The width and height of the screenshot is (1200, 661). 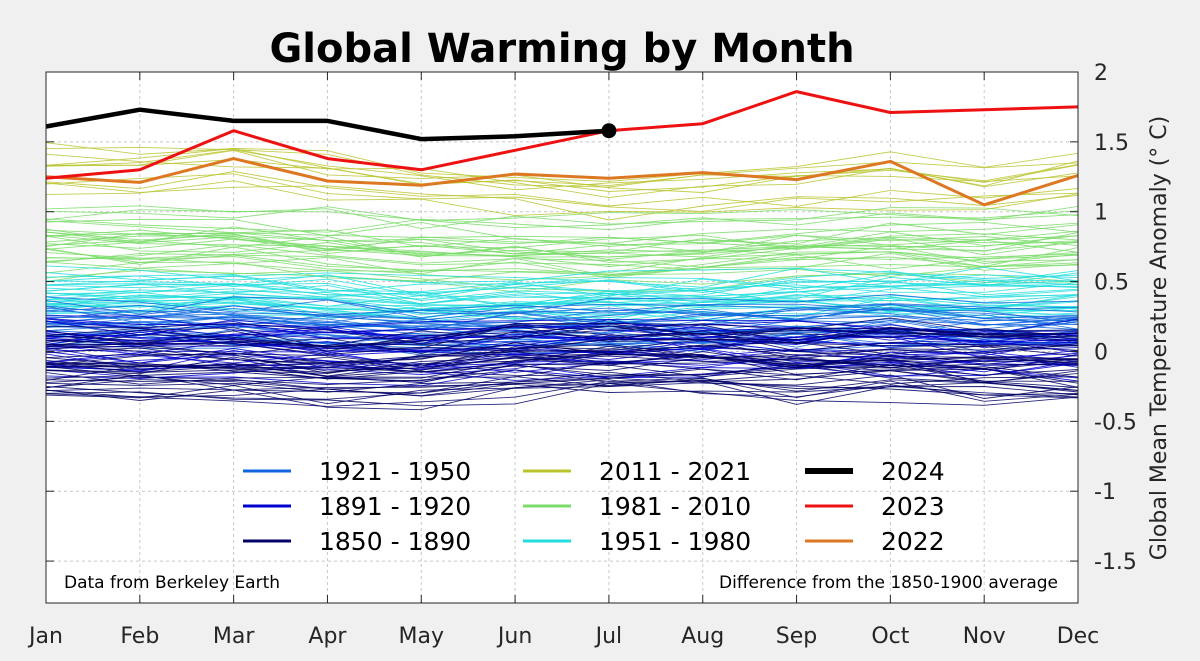 I want to click on x-tick-label: Apr, so click(x=327, y=636).